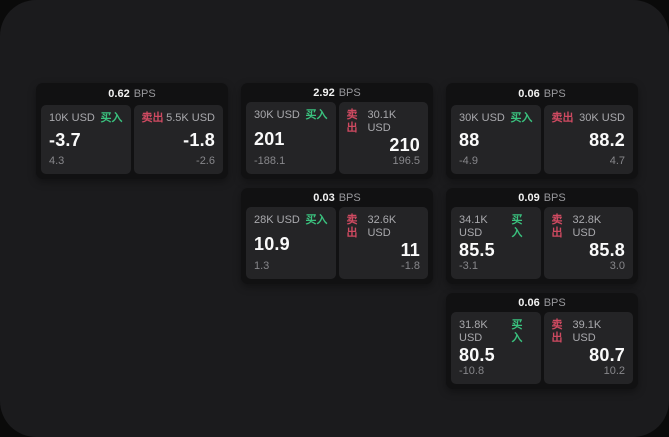 The width and height of the screenshot is (669, 437). What do you see at coordinates (199, 140) in the screenshot?
I see `sell-price: -1.8` at bounding box center [199, 140].